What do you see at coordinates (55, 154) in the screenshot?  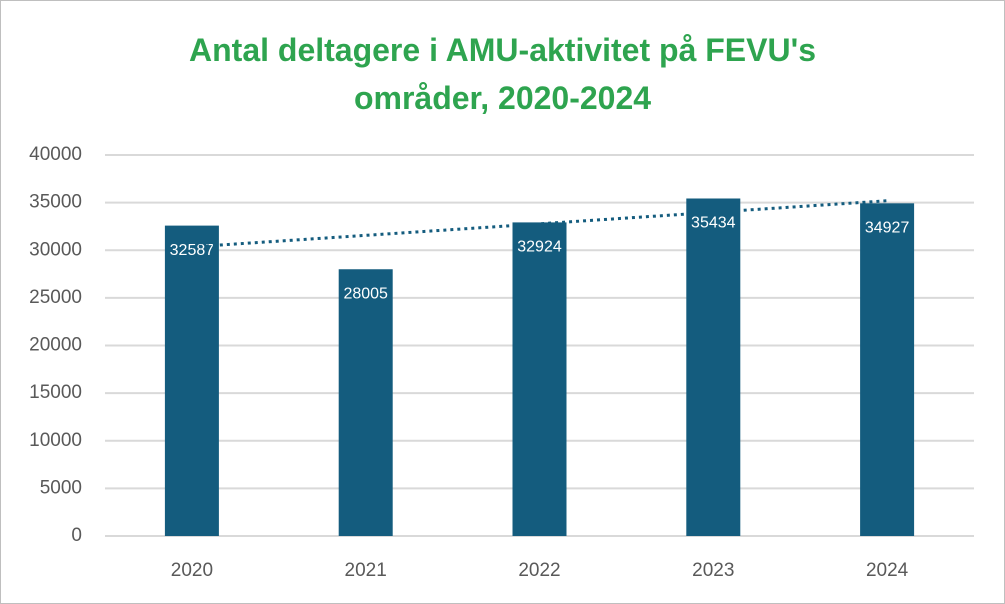 I see `y-tick-label: 40000` at bounding box center [55, 154].